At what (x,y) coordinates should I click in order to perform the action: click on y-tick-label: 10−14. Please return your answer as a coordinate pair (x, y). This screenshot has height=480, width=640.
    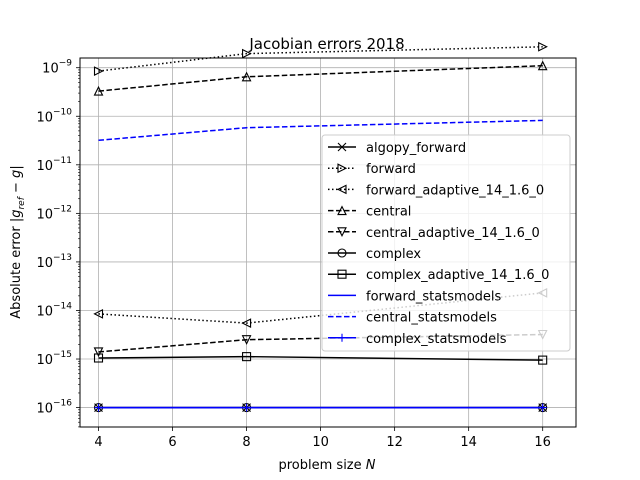
    Looking at the image, I should click on (54, 310).